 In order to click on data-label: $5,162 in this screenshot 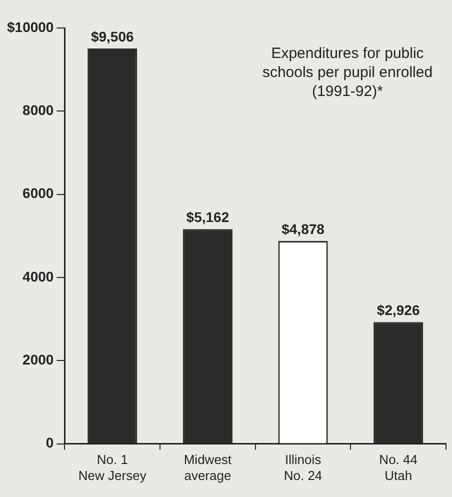, I will do `click(208, 217)`.